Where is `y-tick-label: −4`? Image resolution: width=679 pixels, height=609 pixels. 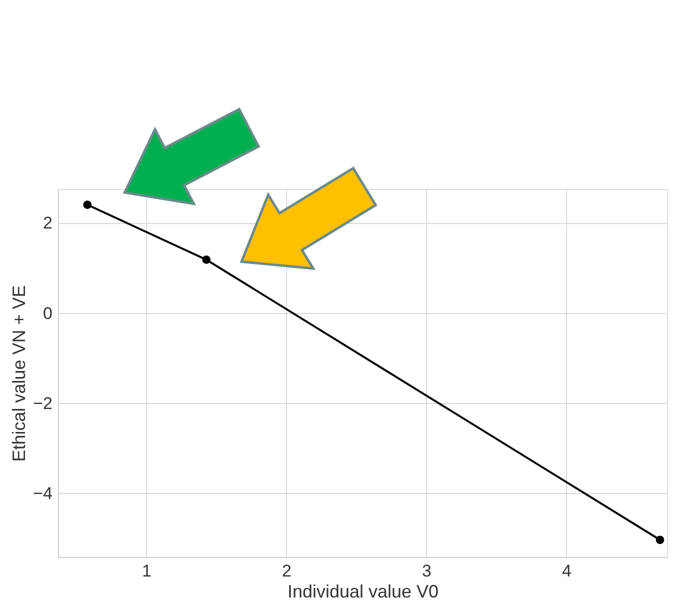
y-tick-label: −4 is located at coordinates (42, 493).